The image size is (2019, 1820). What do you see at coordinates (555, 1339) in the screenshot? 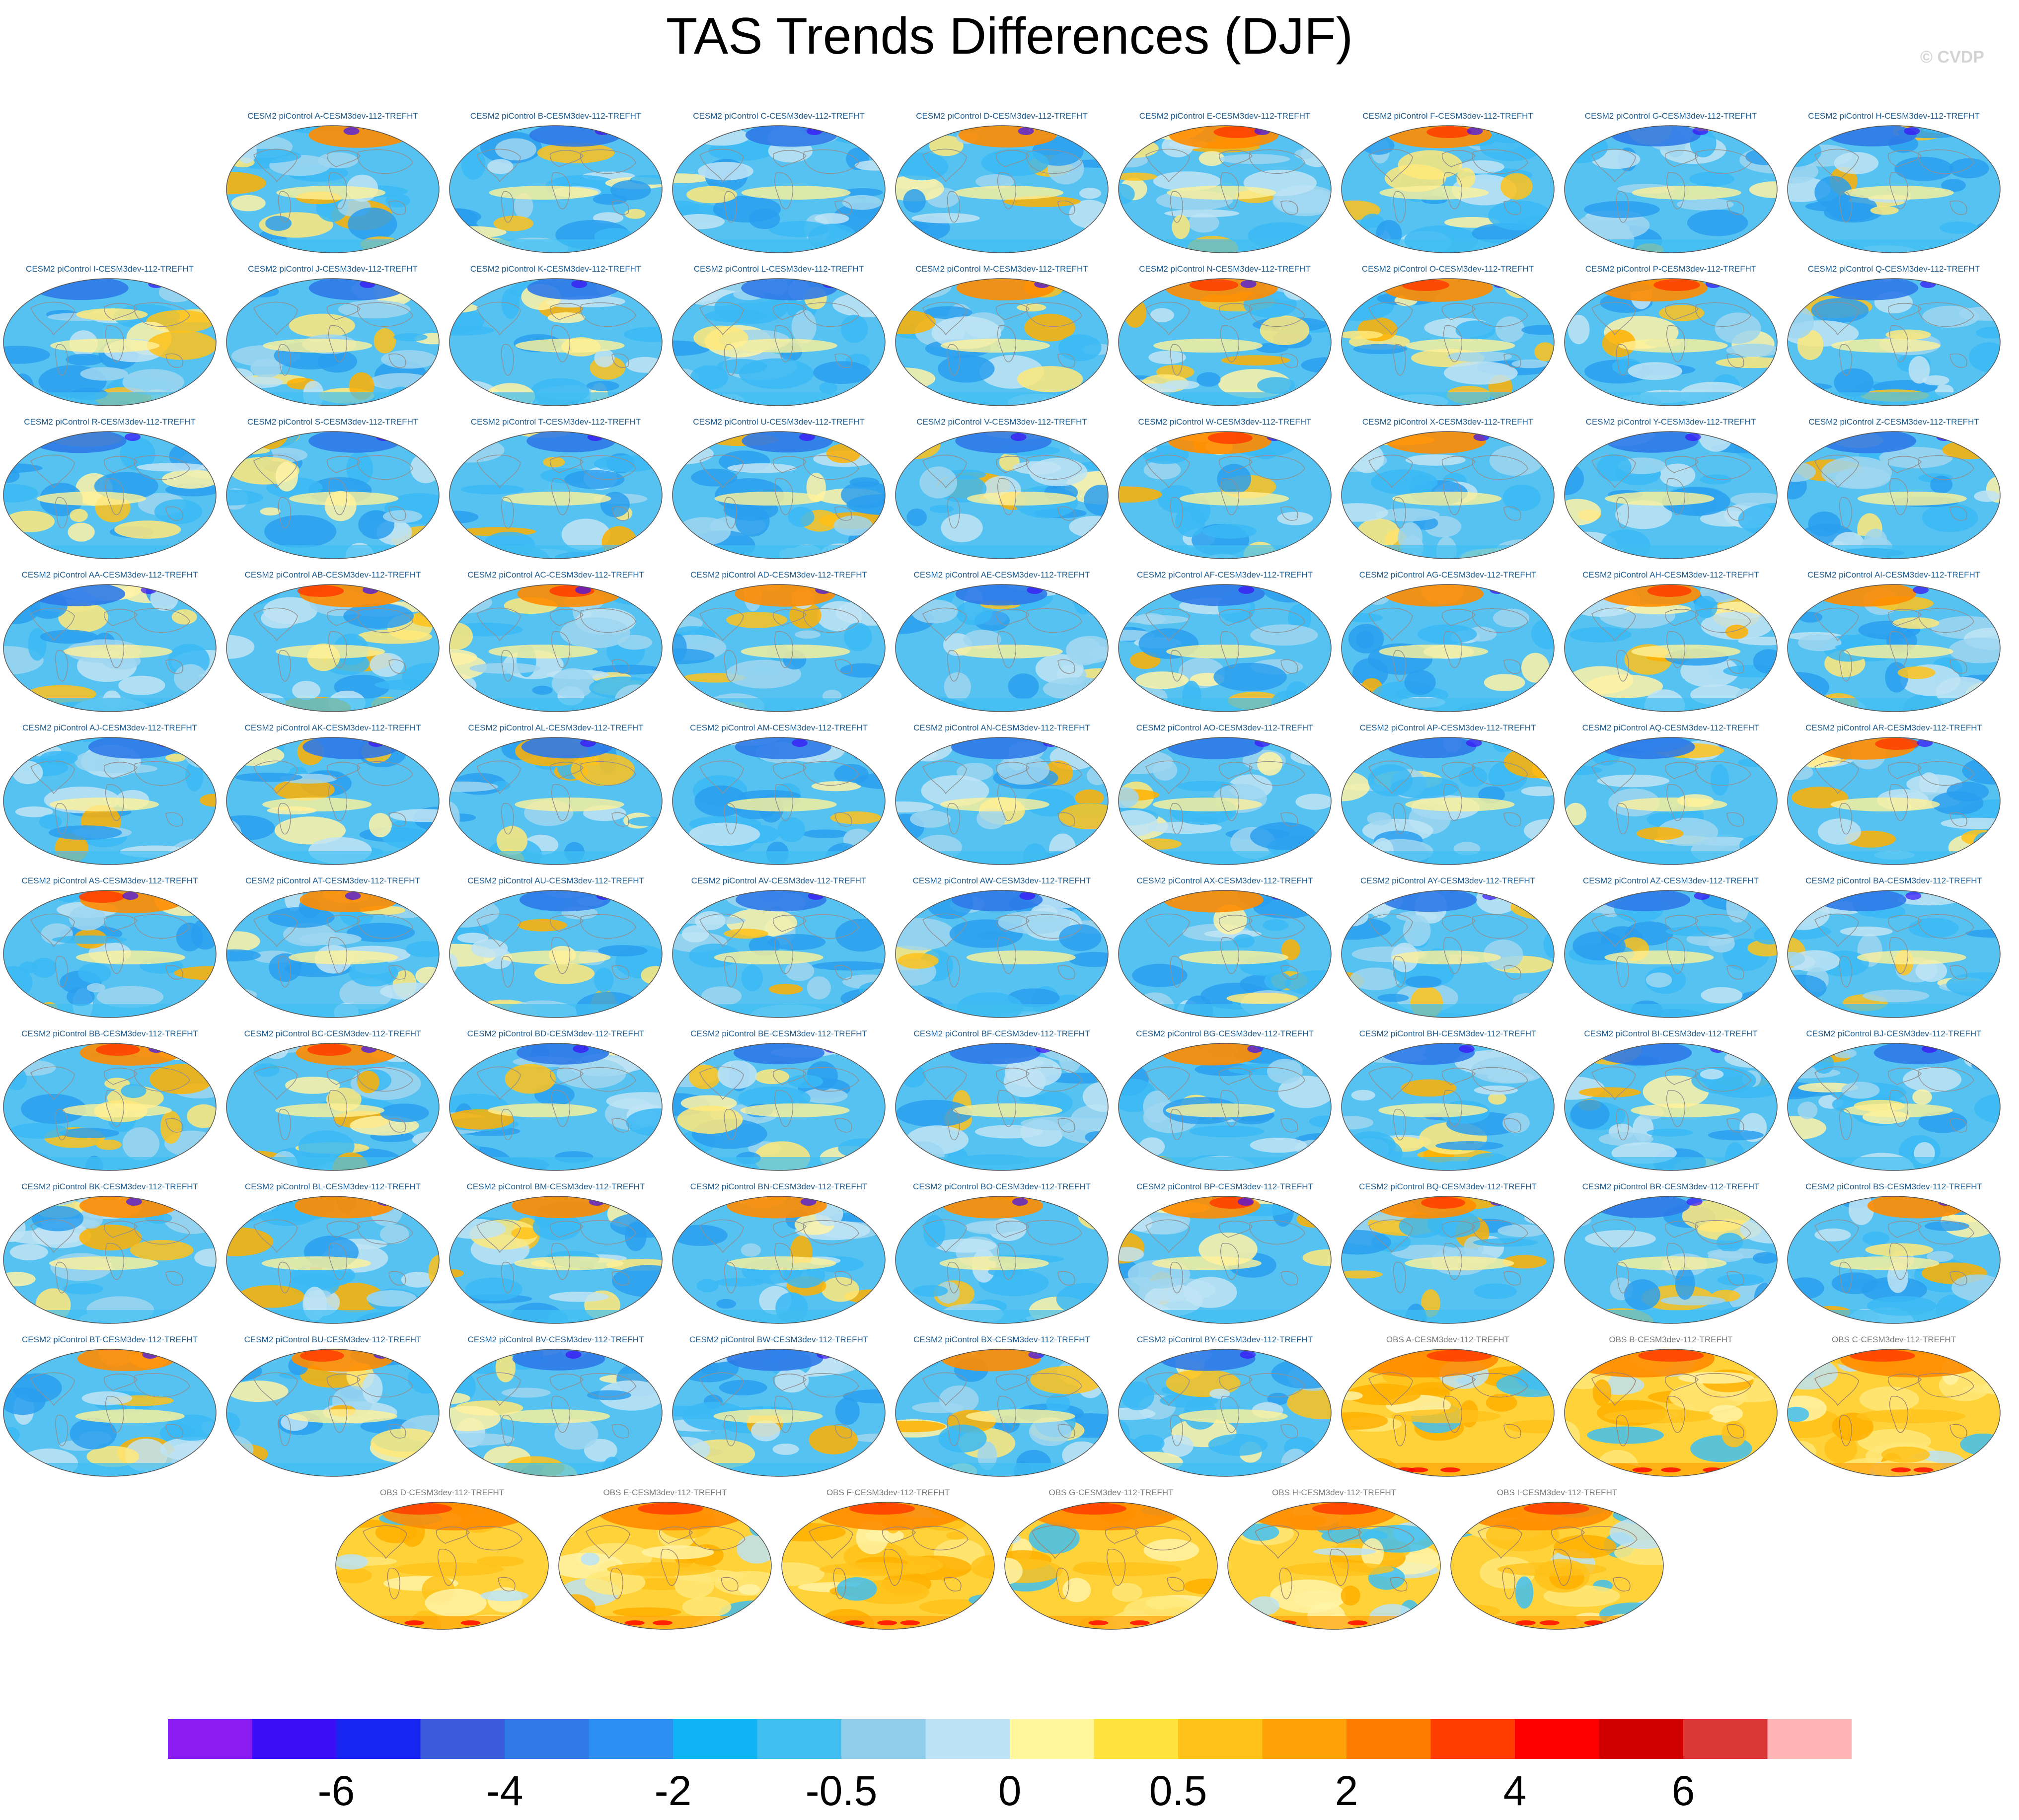
I see `panel-title: CESM2 piControl BV-CESM3dev-112-TREFHT` at bounding box center [555, 1339].